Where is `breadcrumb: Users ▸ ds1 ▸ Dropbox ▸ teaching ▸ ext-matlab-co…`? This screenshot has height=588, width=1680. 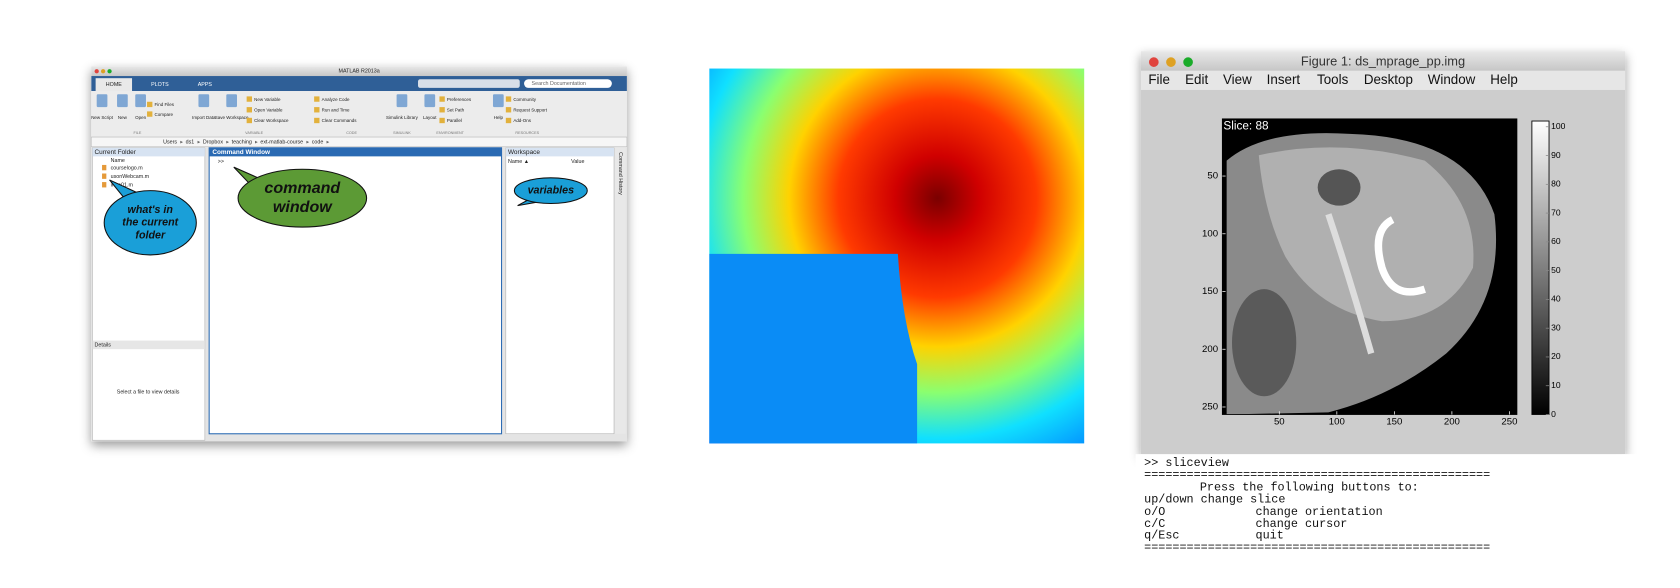 breadcrumb: Users ▸ ds1 ▸ Dropbox ▸ teaching ▸ ext-matlab-co… is located at coordinates (246, 142).